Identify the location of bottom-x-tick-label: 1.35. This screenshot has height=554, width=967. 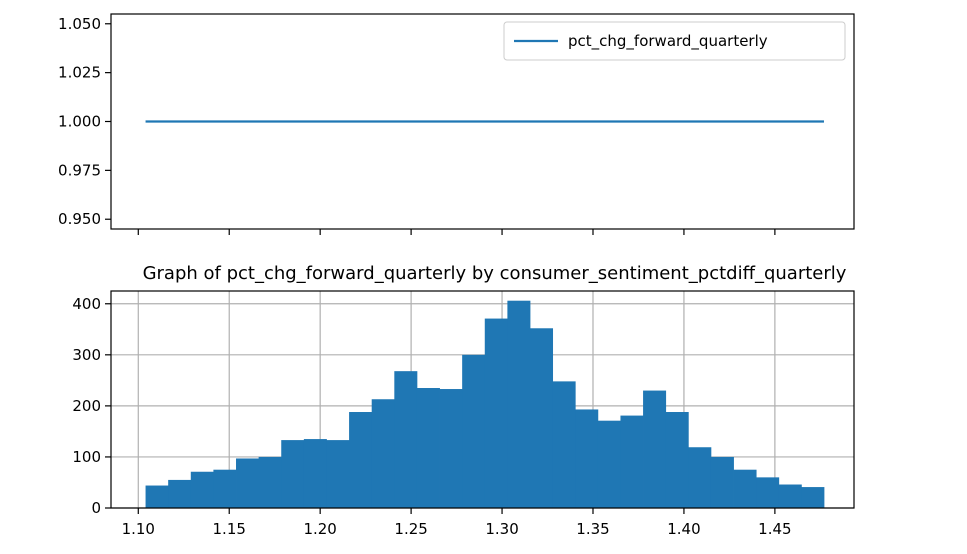
(592, 529).